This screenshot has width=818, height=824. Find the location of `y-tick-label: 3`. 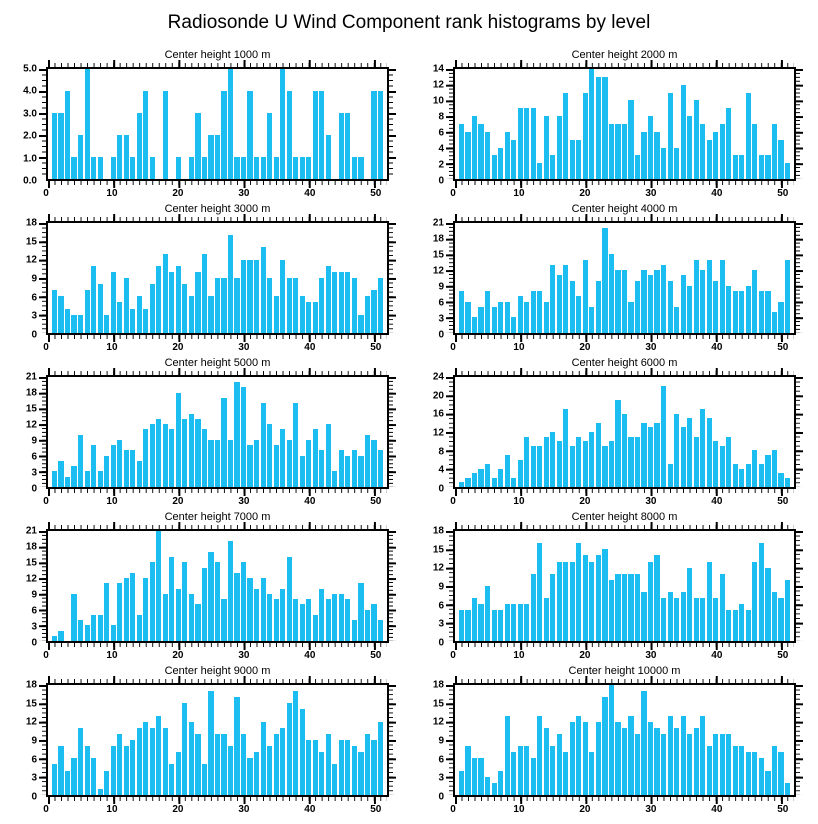

y-tick-label: 3 is located at coordinates (441, 624).